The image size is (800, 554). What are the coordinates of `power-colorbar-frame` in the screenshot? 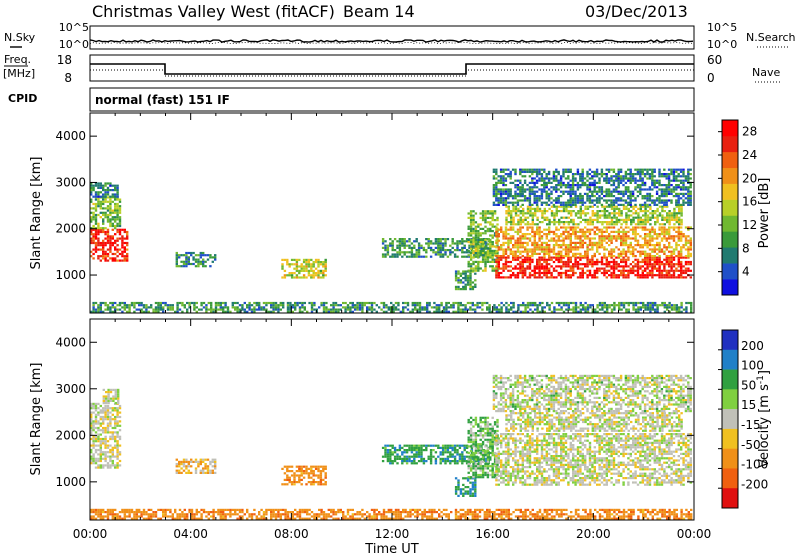 It's located at (730, 207).